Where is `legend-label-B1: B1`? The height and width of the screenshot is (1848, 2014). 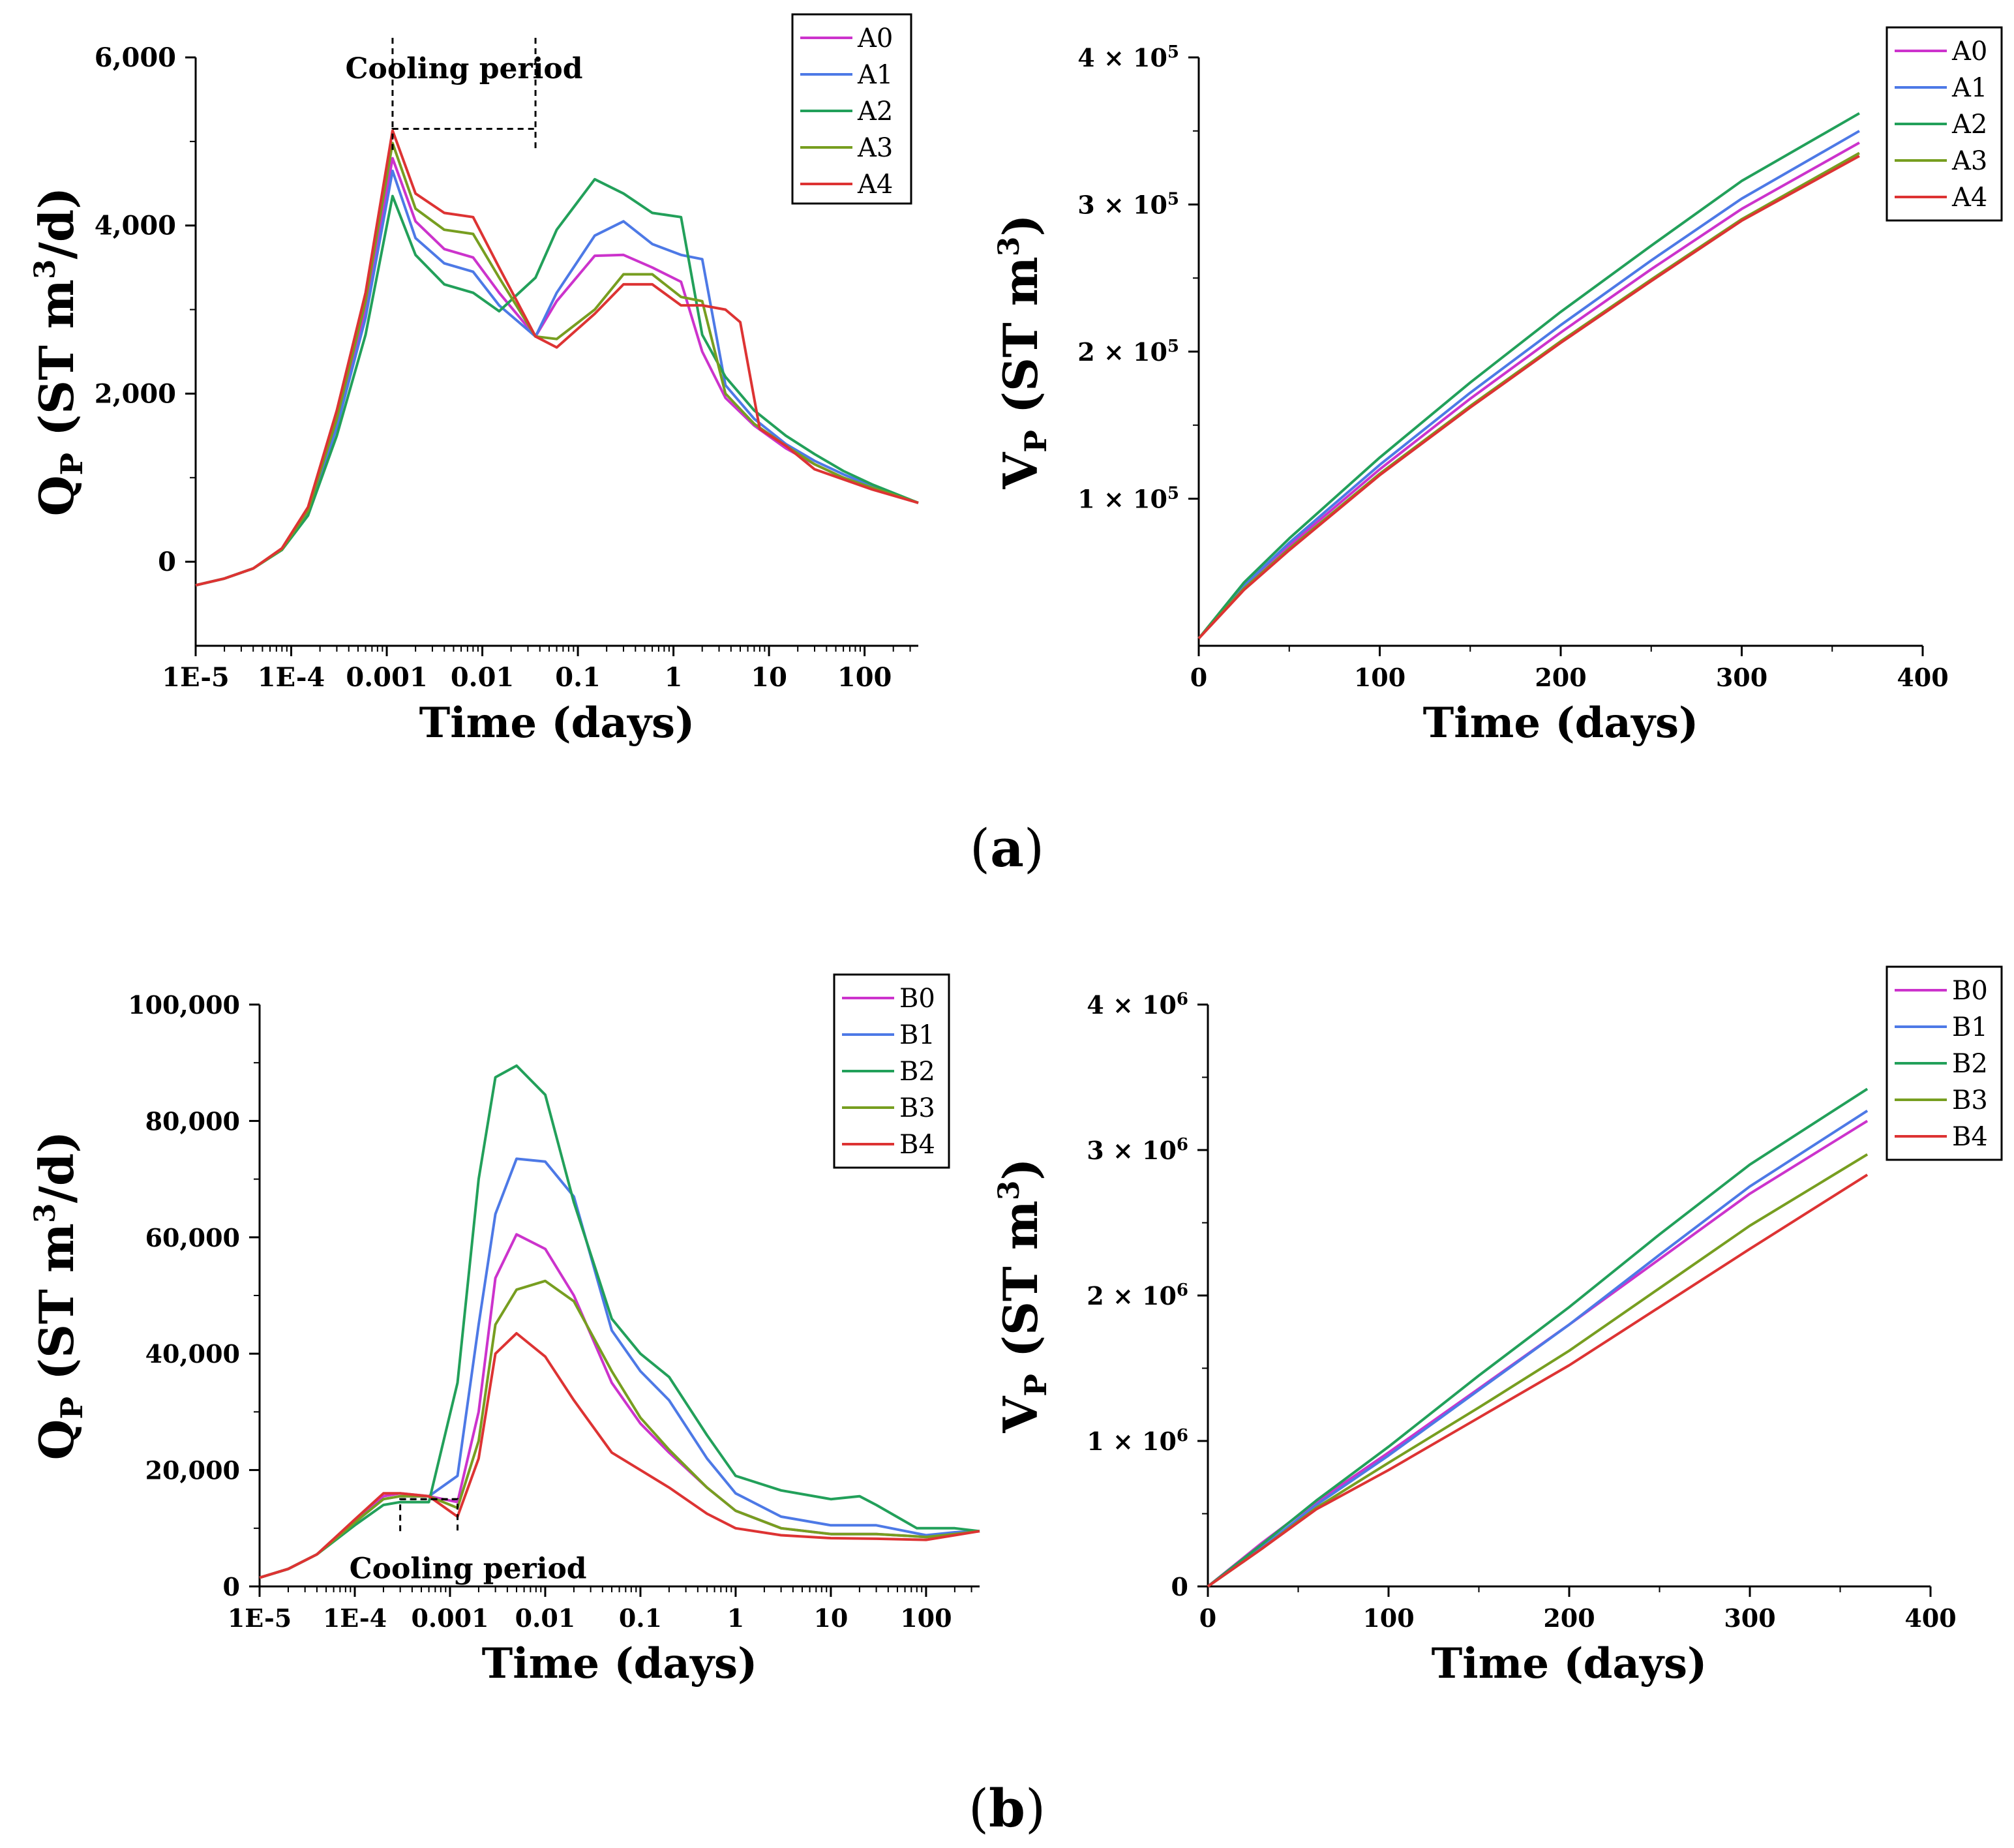
legend-label-B1: B1 is located at coordinates (1970, 1027).